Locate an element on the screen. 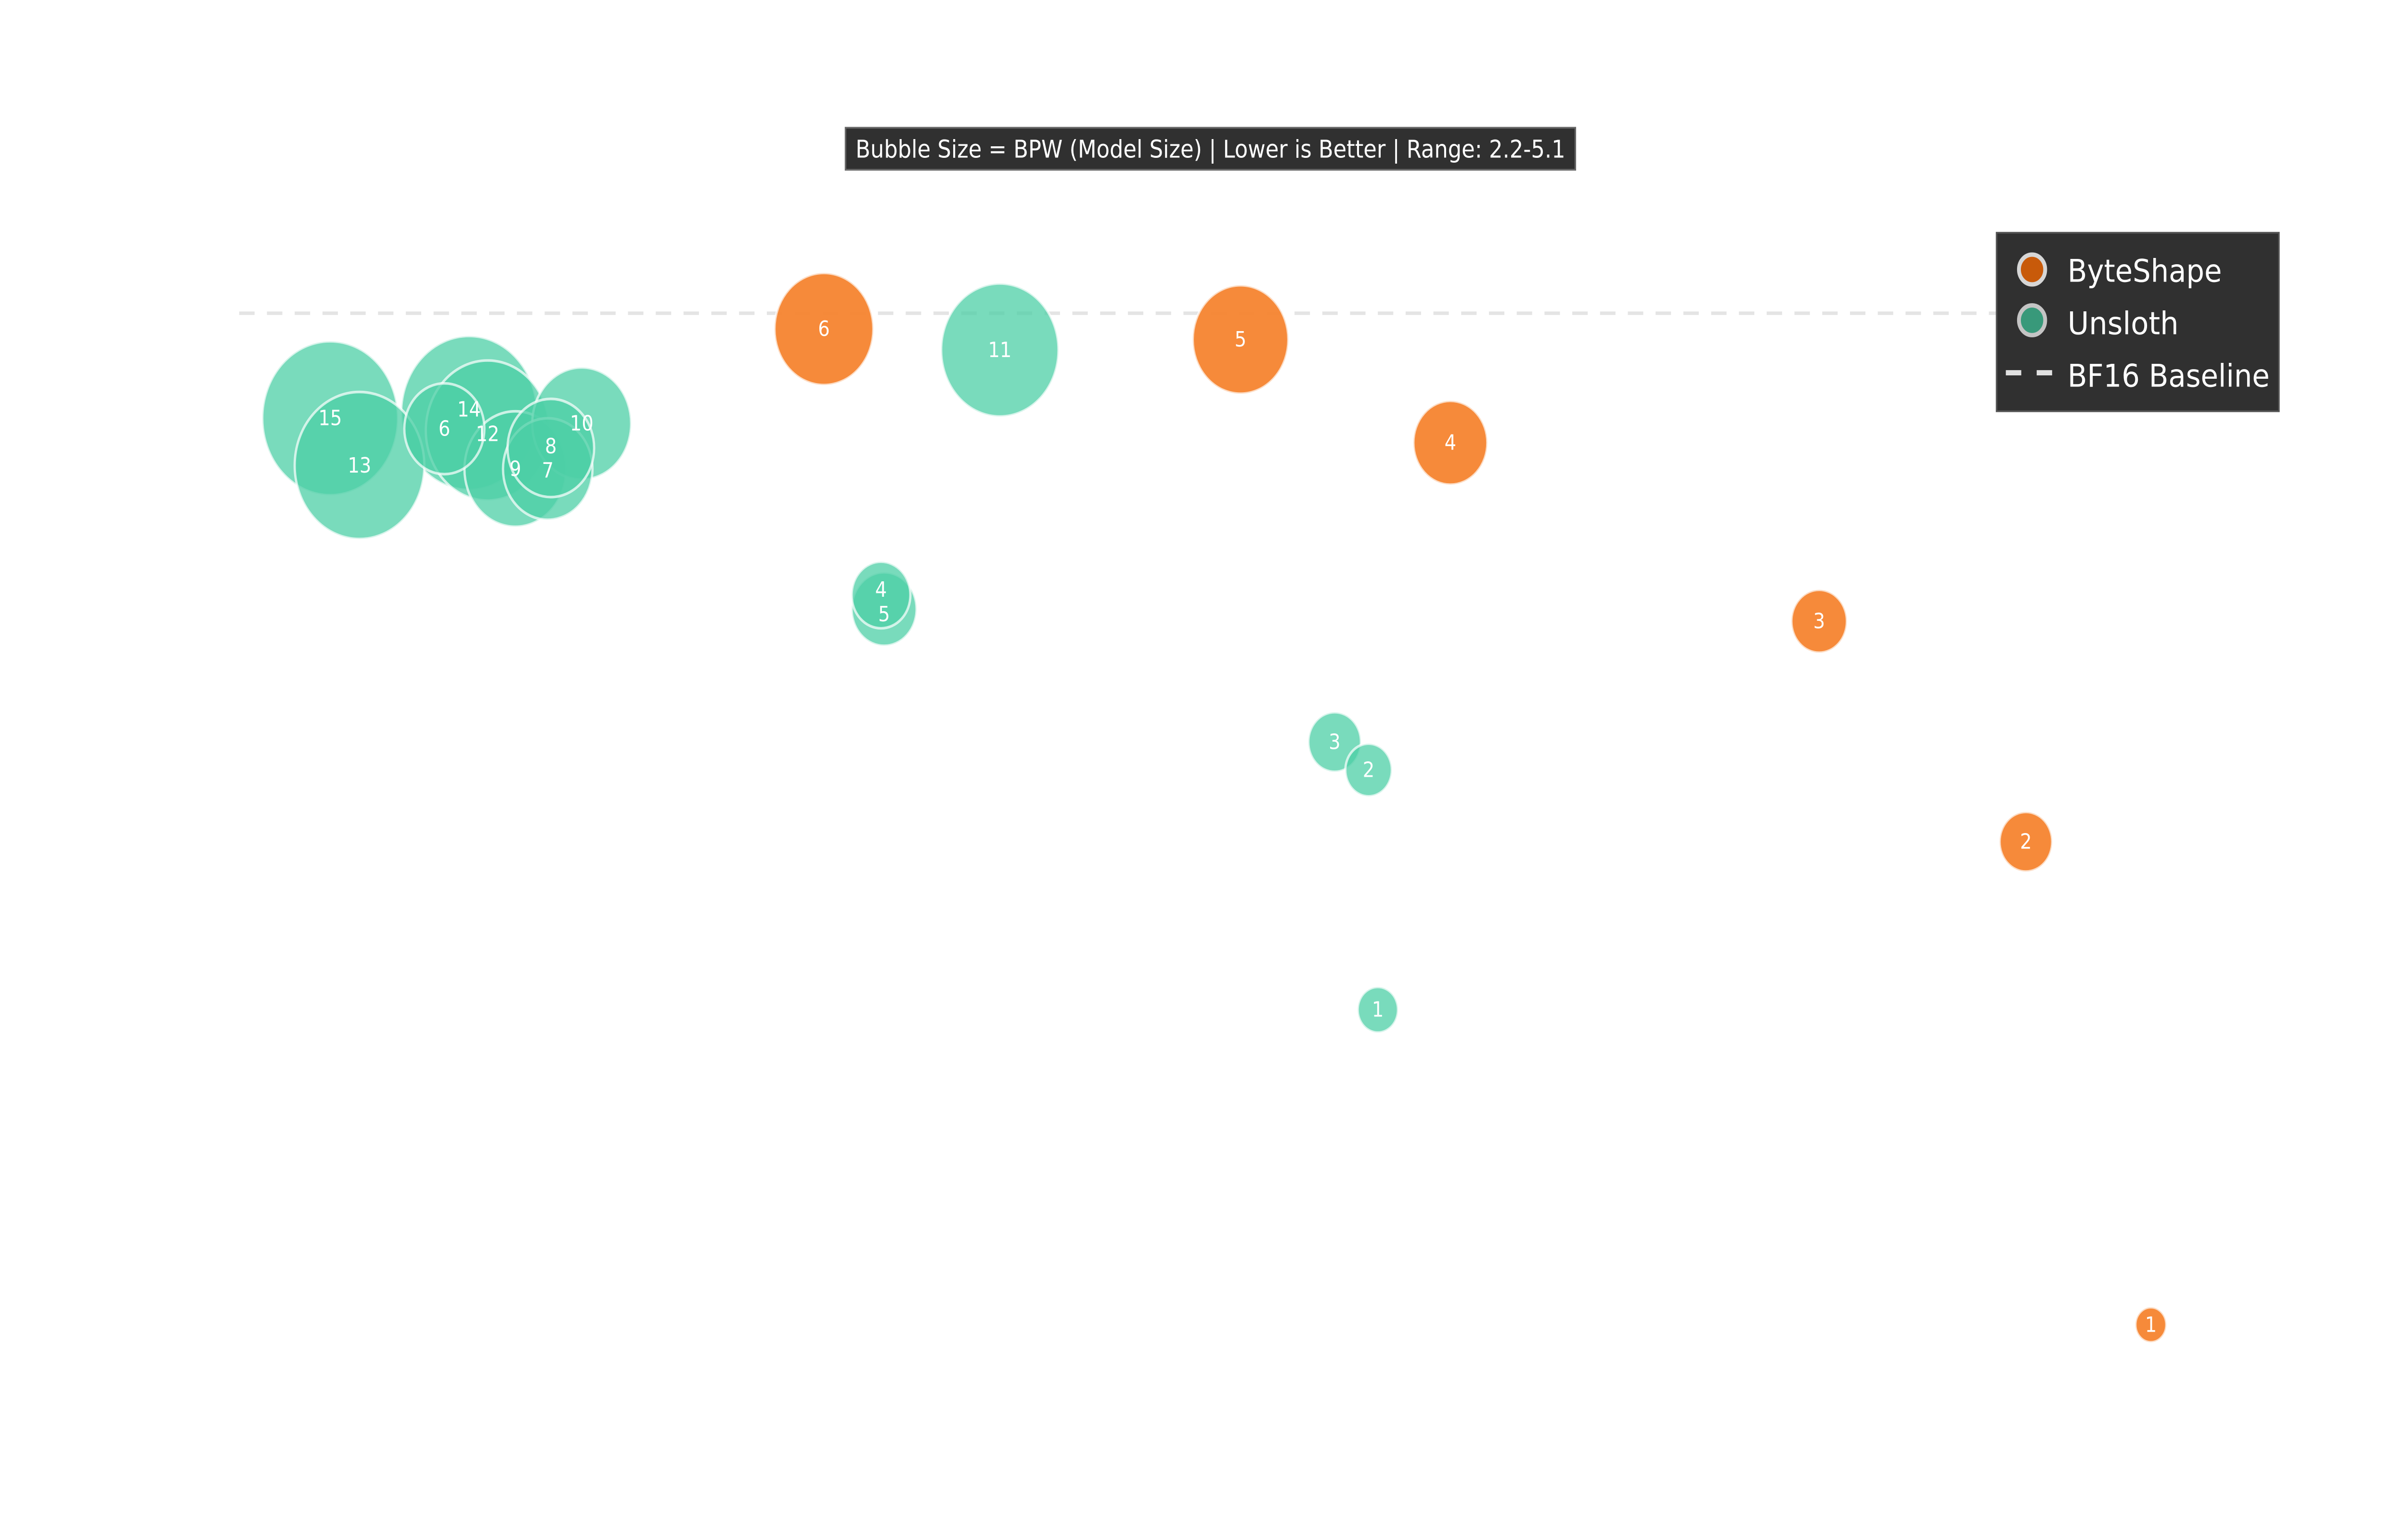 This screenshot has width=2407, height=1540. unsloth-bubble-label: 3 is located at coordinates (1334, 742).